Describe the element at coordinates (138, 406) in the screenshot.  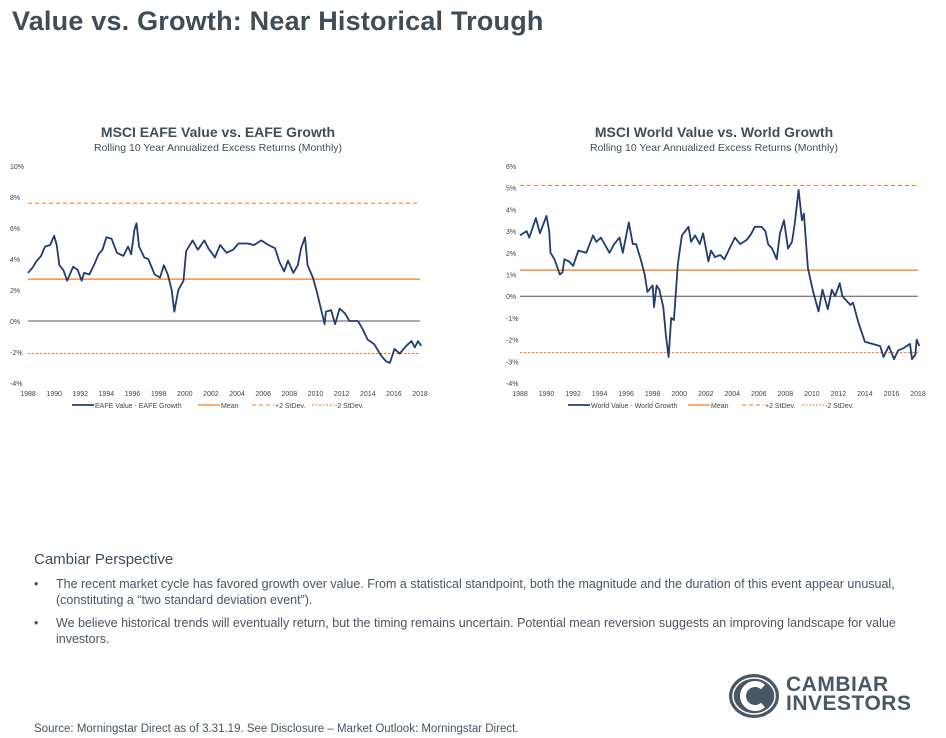
I see `legend-label: EAFE Value - EAFE Growth` at that location.